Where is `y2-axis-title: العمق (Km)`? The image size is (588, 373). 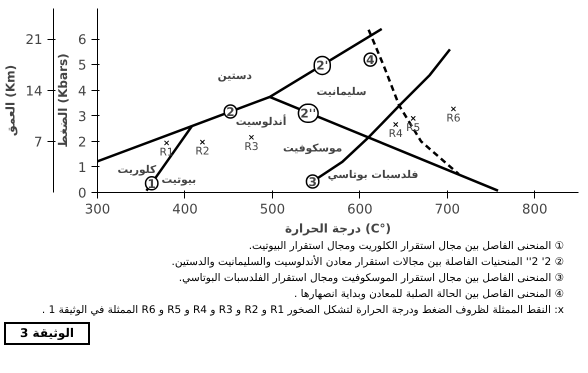
y2-axis-title: العمق (Km) is located at coordinates (11, 100).